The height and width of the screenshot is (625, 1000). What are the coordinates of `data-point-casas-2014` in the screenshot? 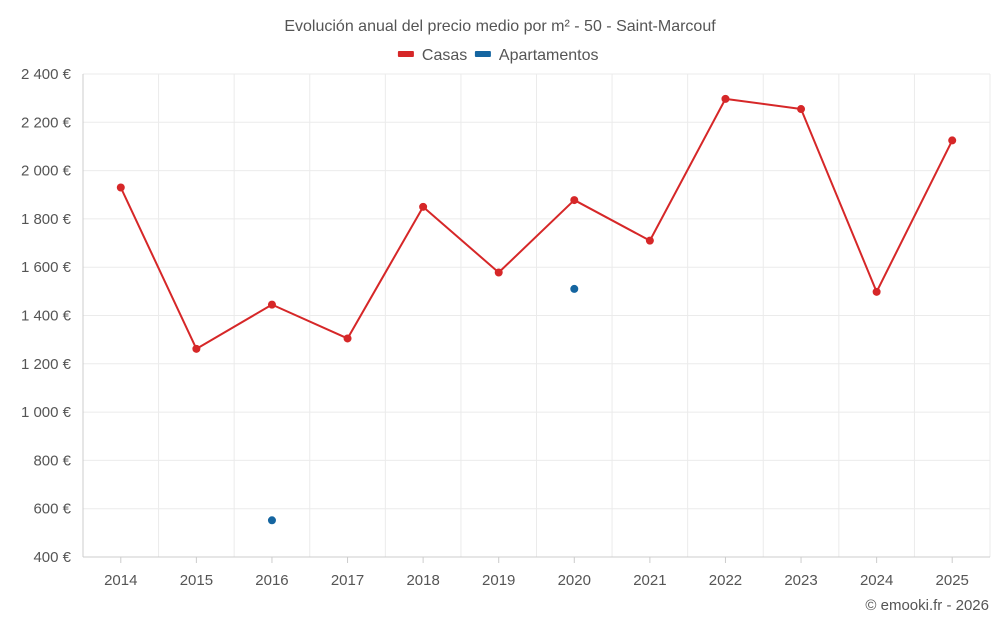 It's located at (120, 187).